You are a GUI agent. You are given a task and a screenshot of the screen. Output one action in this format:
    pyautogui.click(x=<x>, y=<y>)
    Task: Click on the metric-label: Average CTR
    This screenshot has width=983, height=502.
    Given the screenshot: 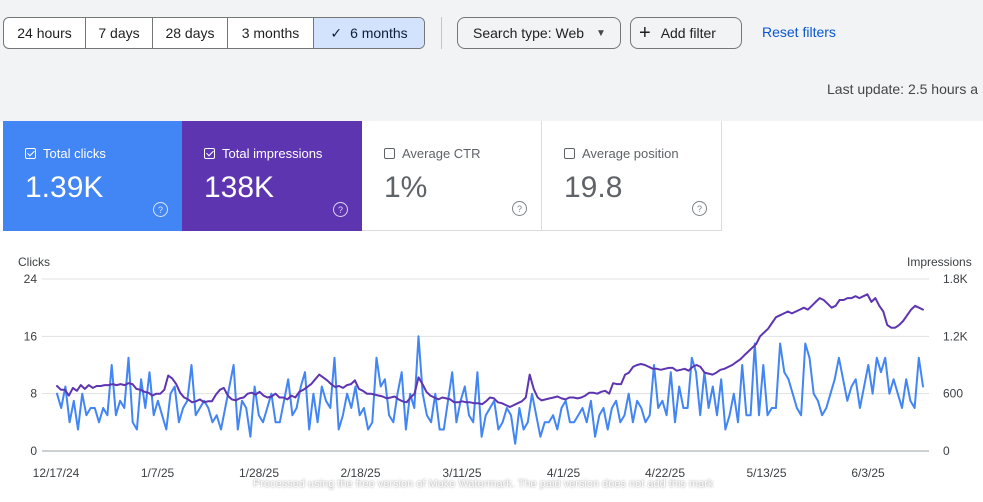 What is the action you would take?
    pyautogui.click(x=441, y=153)
    